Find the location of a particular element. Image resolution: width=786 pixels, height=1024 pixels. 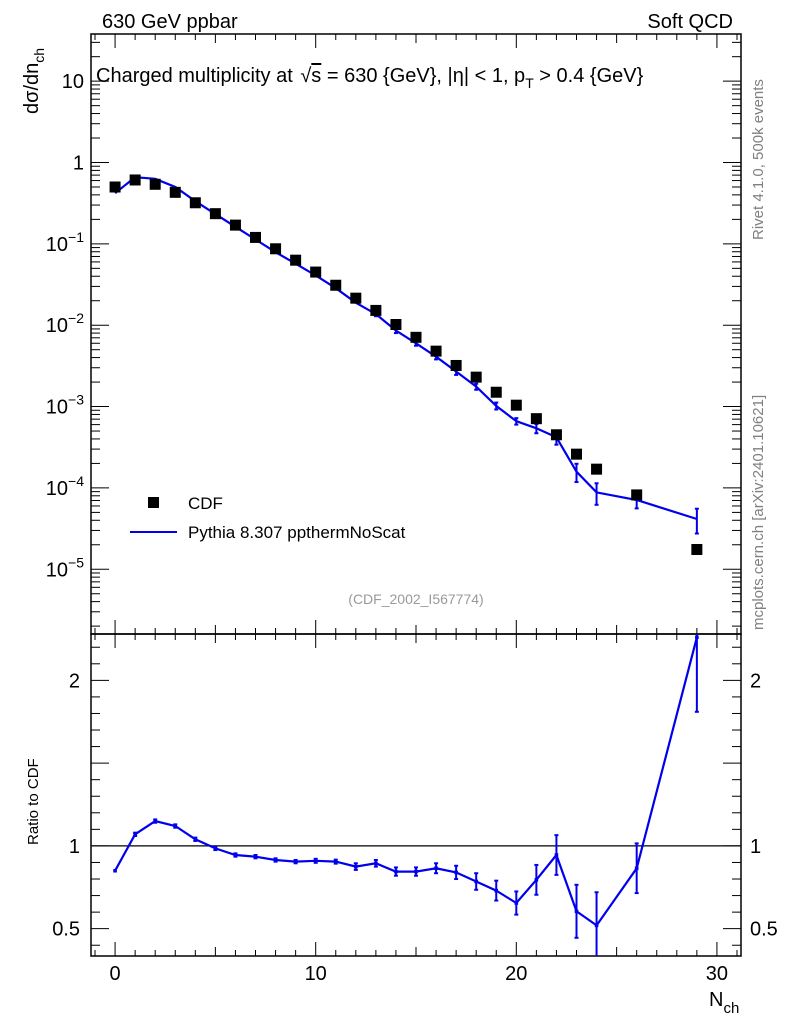

x-tick-label: 30 is located at coordinates (717, 974).